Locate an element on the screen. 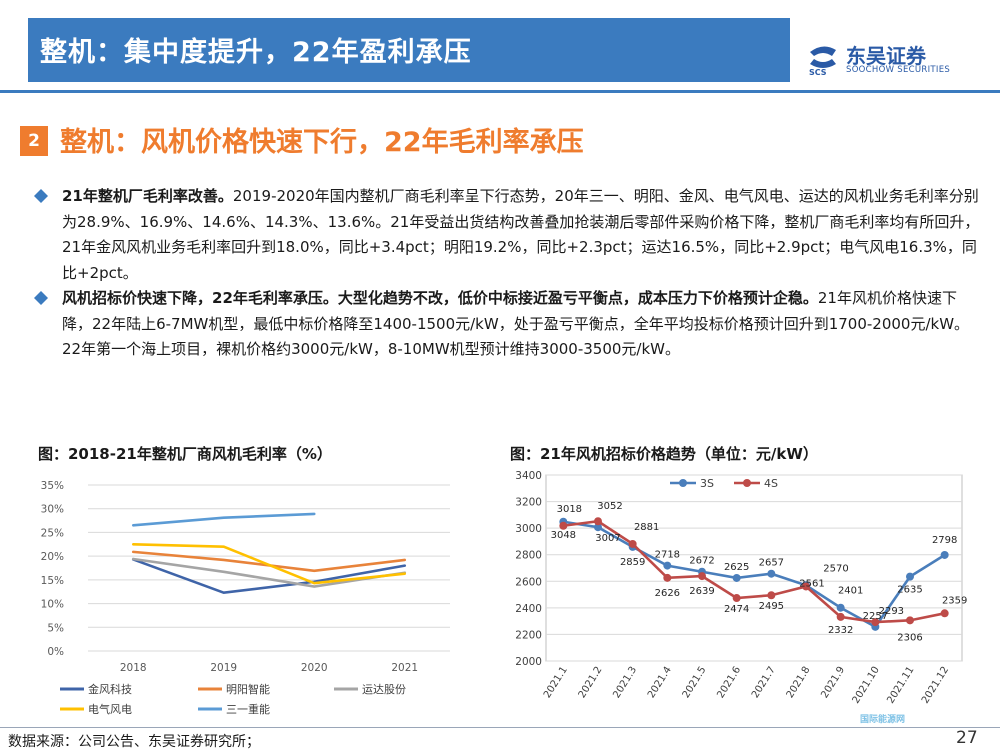 Image resolution: width=1000 pixels, height=750 pixels. title-bar is located at coordinates (409, 50).